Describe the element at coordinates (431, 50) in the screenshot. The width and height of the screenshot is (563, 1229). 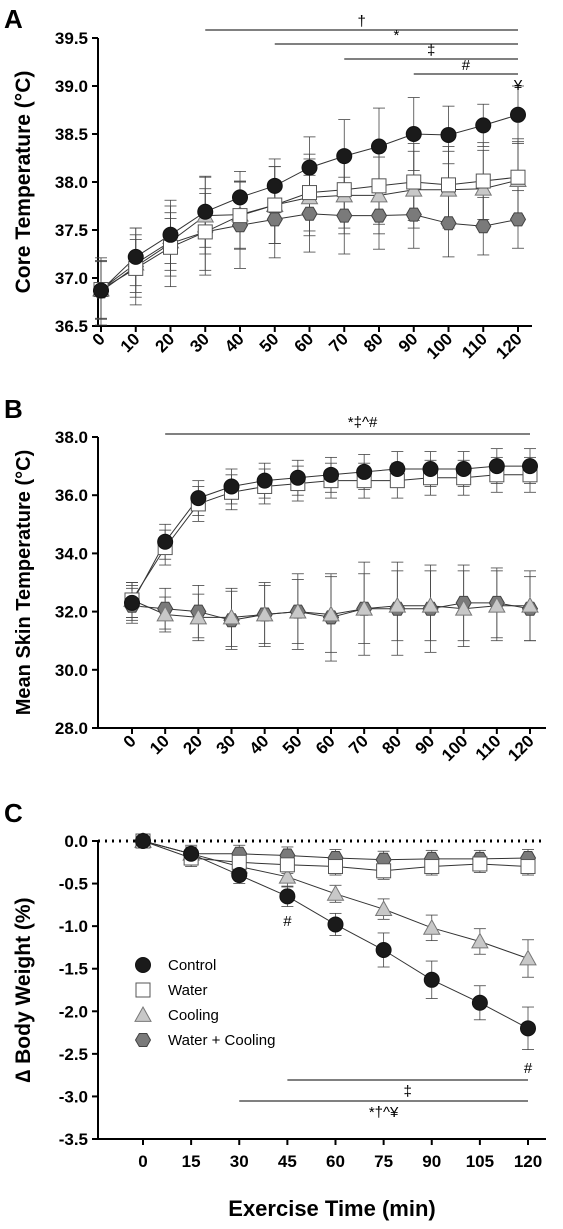
I see `significance-symbol: ‡` at that location.